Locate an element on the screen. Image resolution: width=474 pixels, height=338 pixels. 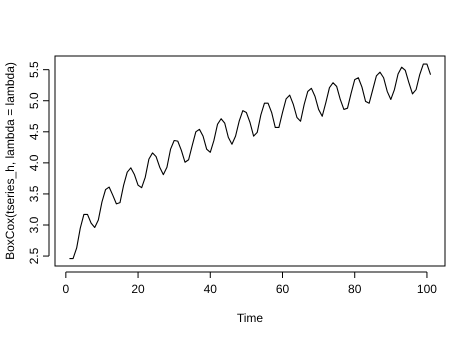
y-tick-label: 5.5 is located at coordinates (34, 69).